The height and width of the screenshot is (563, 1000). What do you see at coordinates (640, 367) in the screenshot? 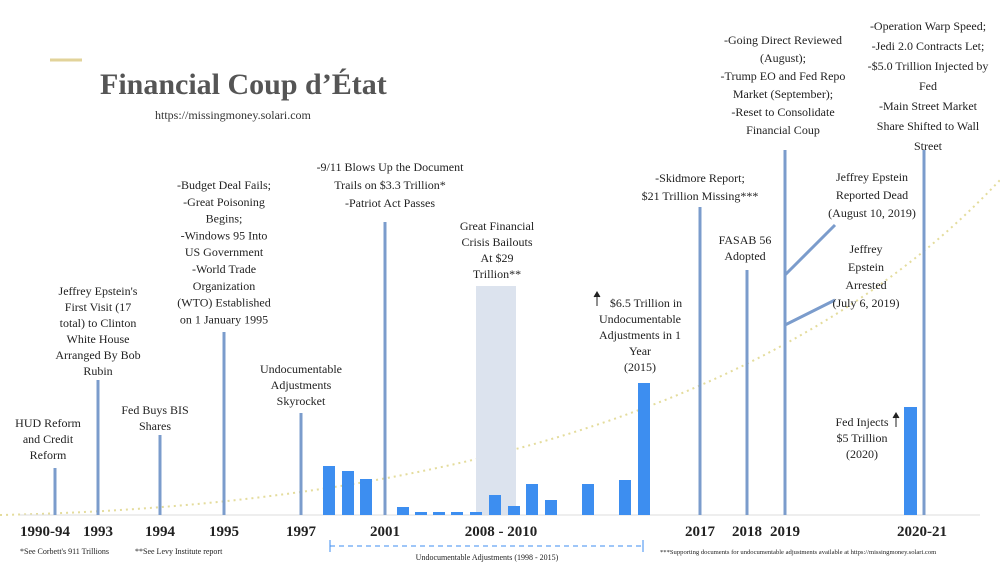
I see `event-text: (2015)` at bounding box center [640, 367].